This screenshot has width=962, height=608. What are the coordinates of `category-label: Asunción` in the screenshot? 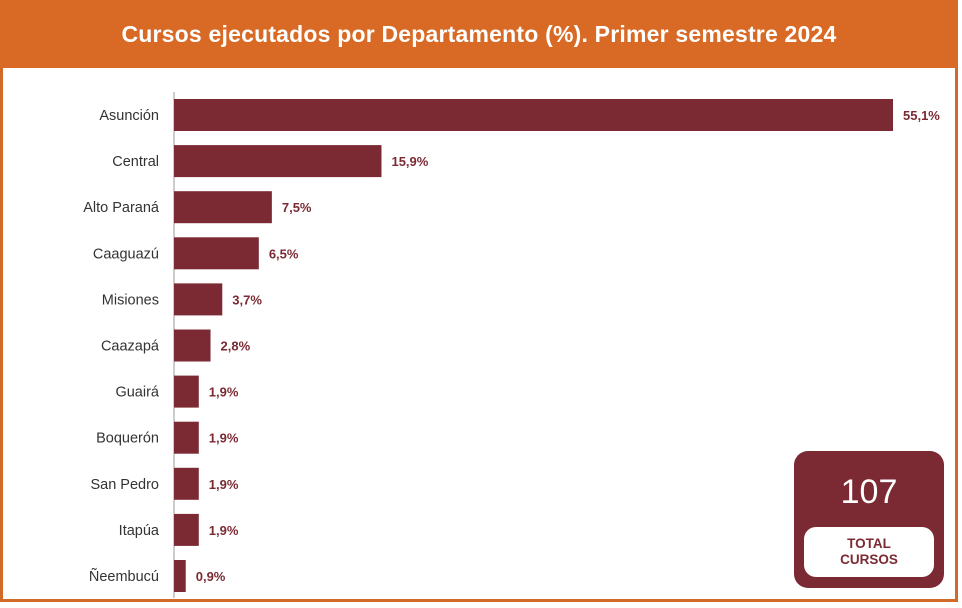 It's located at (129, 116).